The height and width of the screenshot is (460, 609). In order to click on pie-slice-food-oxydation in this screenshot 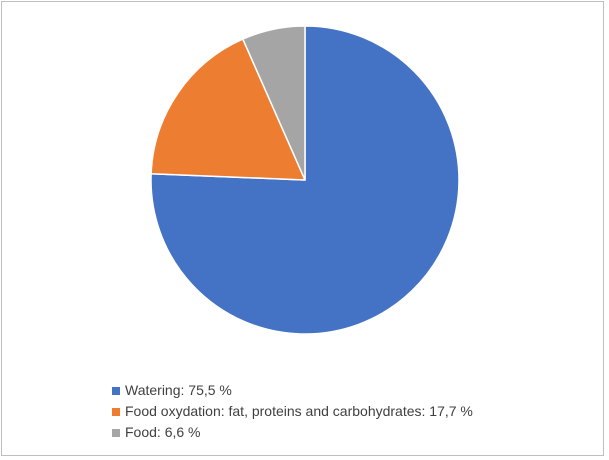, I will do `click(228, 109)`.